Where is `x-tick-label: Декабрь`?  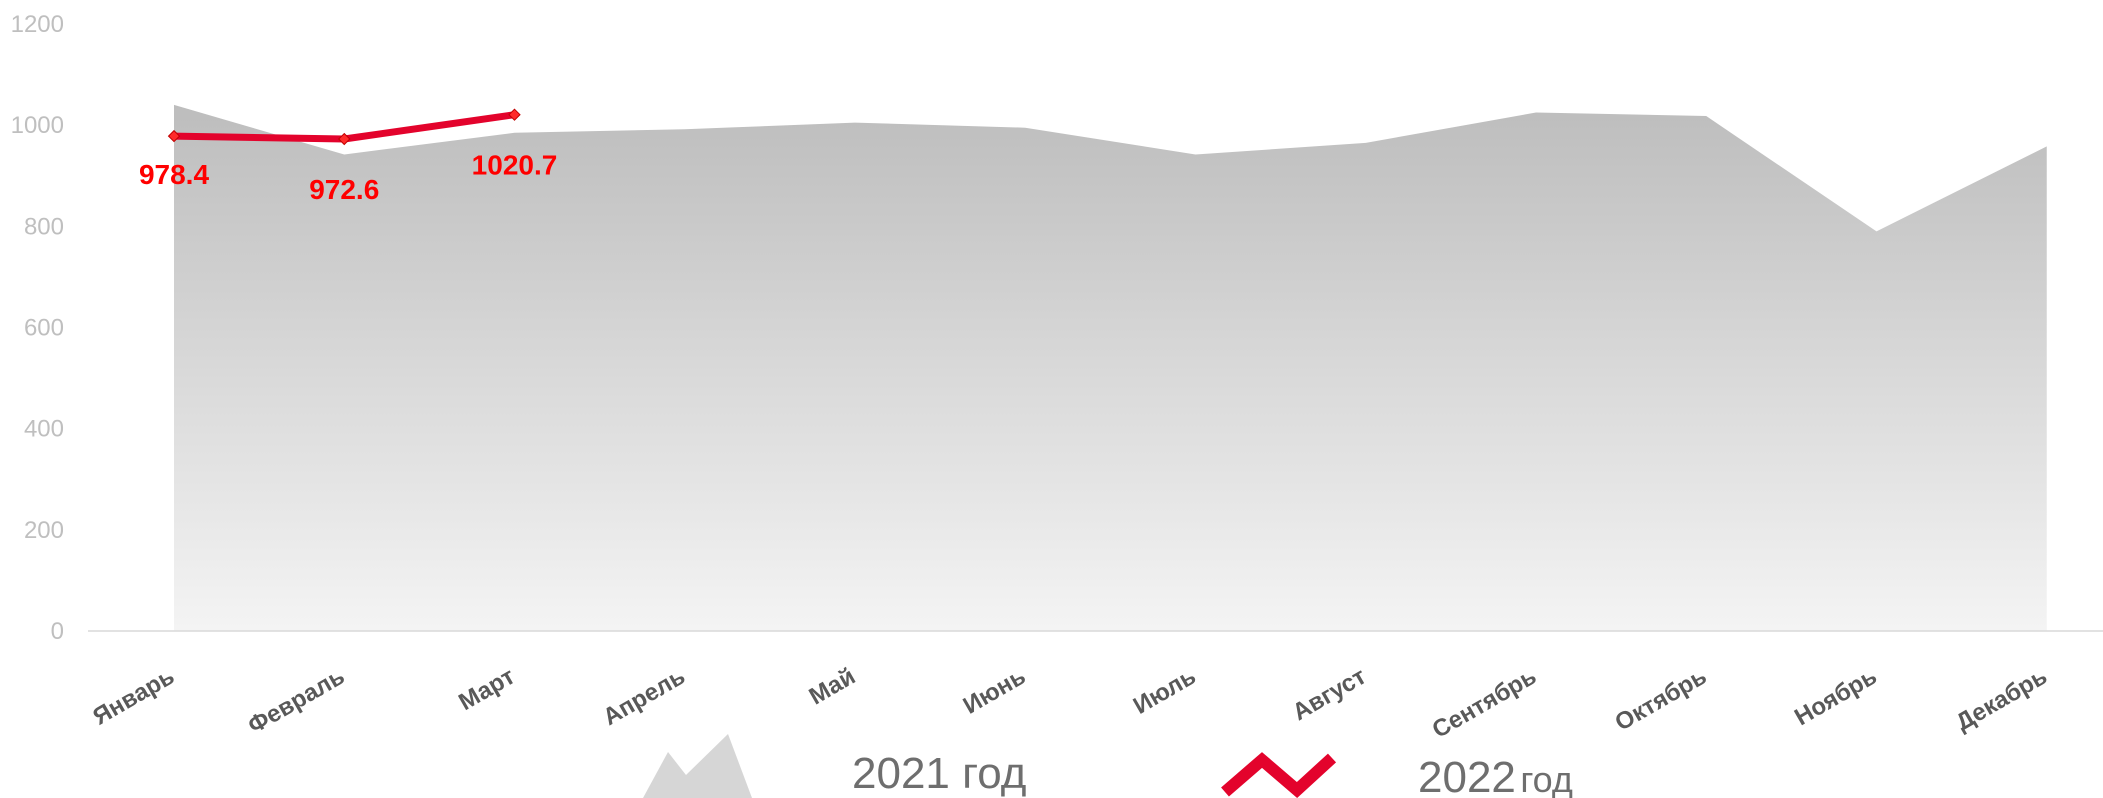
x-tick-label: Декабрь is located at coordinates (2001, 700).